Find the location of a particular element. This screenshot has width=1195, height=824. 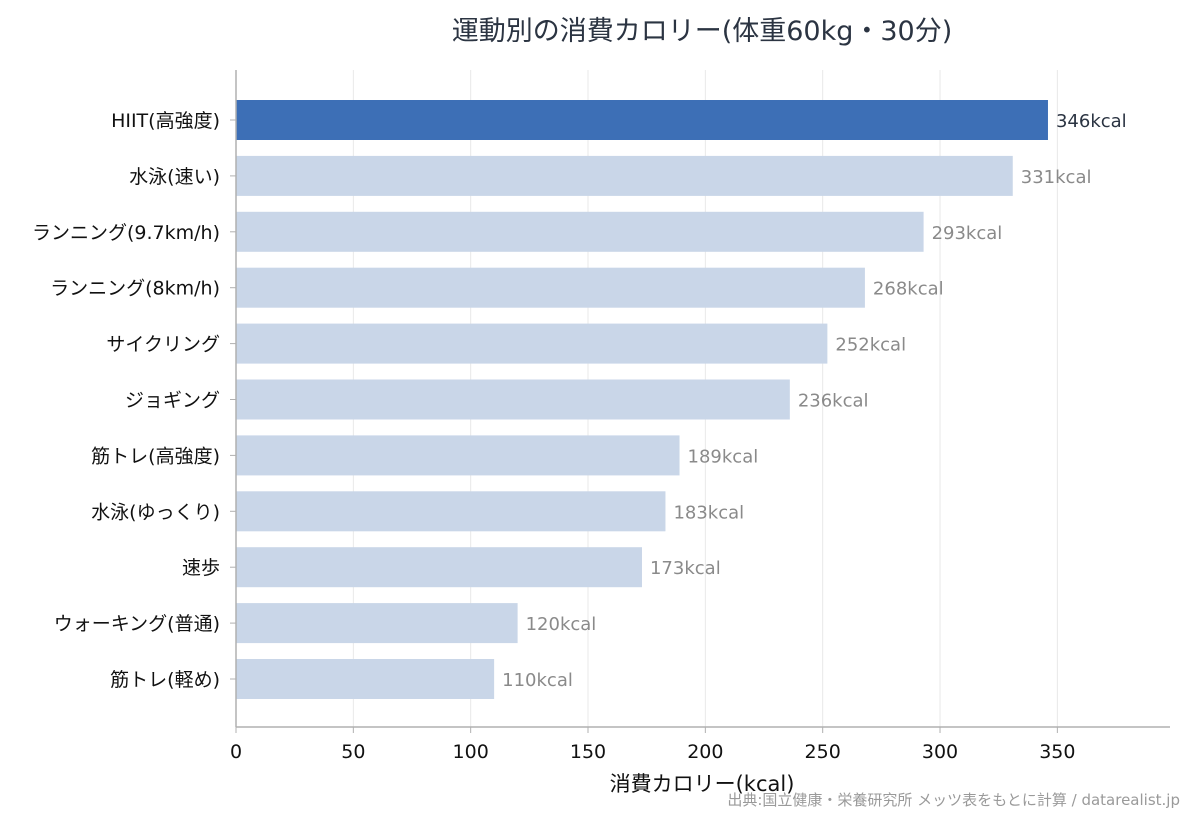

category-label-10: 筋トレ(軽め) is located at coordinates (165, 680).